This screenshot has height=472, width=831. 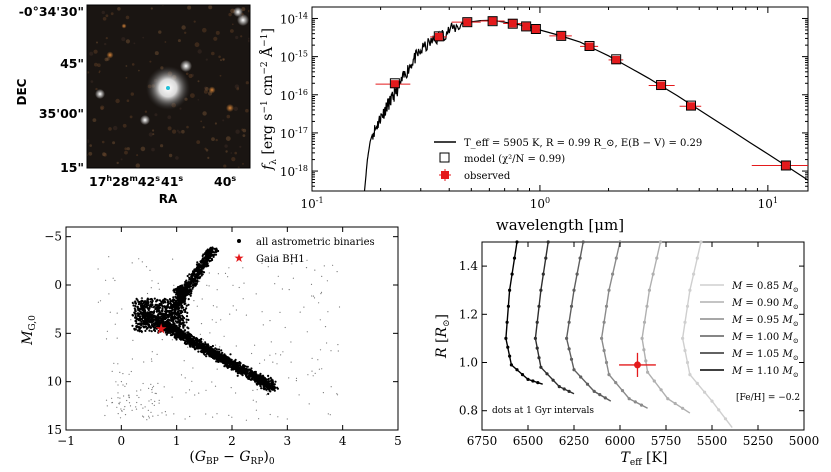 What do you see at coordinates (61, 113) in the screenshot?
I see `dec-tick-label: 35'00"` at bounding box center [61, 113].